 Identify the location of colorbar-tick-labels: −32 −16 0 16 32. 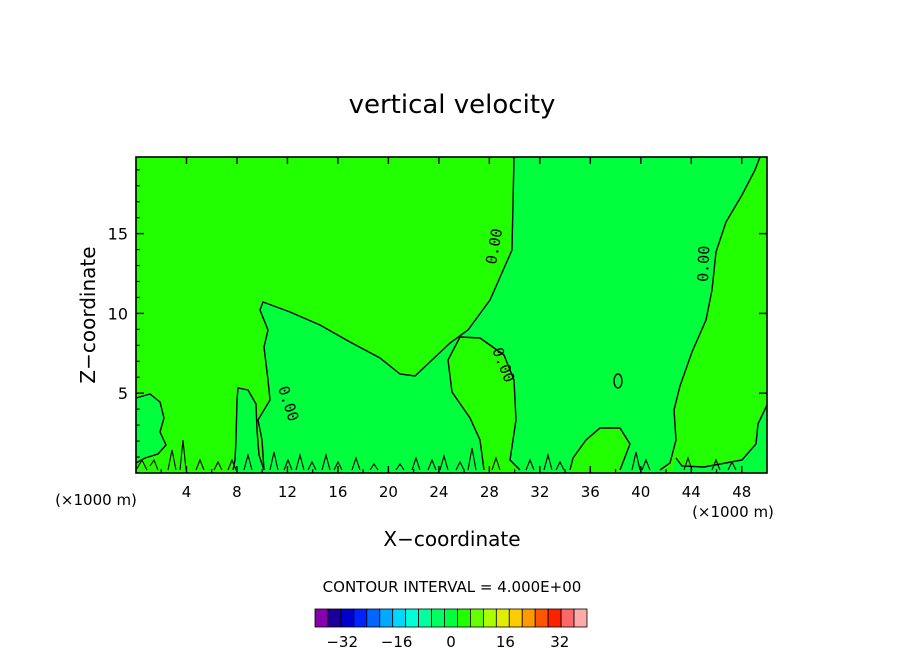
(447, 642).